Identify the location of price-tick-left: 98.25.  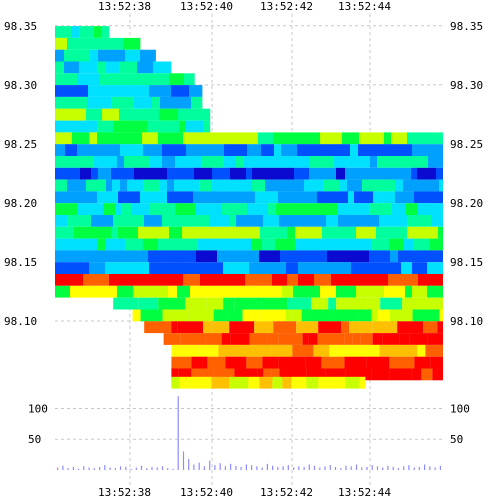
(20, 144).